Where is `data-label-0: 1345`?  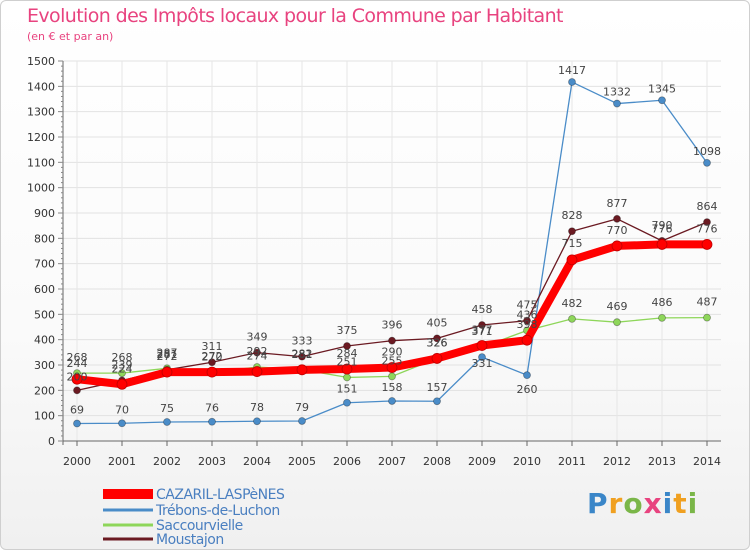
data-label-0: 1345 is located at coordinates (662, 88).